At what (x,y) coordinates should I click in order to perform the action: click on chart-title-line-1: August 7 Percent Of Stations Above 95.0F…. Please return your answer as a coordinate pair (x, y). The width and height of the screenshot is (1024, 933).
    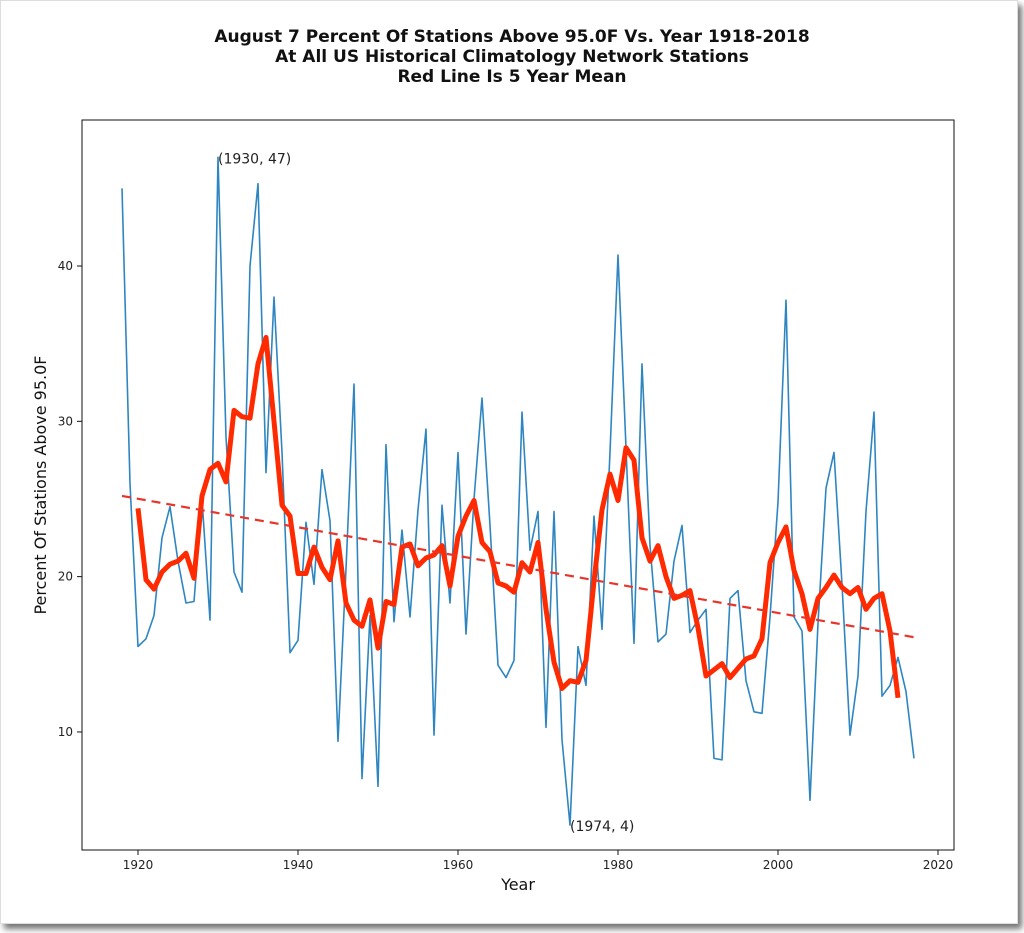
    Looking at the image, I should click on (512, 37).